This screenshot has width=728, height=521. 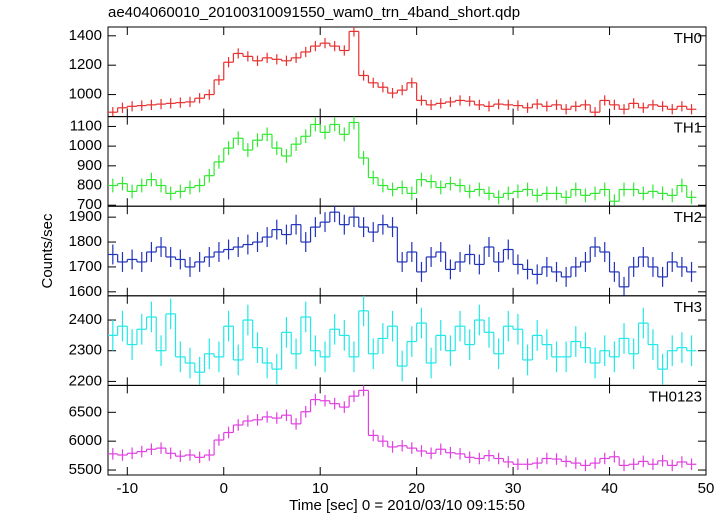 What do you see at coordinates (609, 488) in the screenshot?
I see `x-tick-label: 40` at bounding box center [609, 488].